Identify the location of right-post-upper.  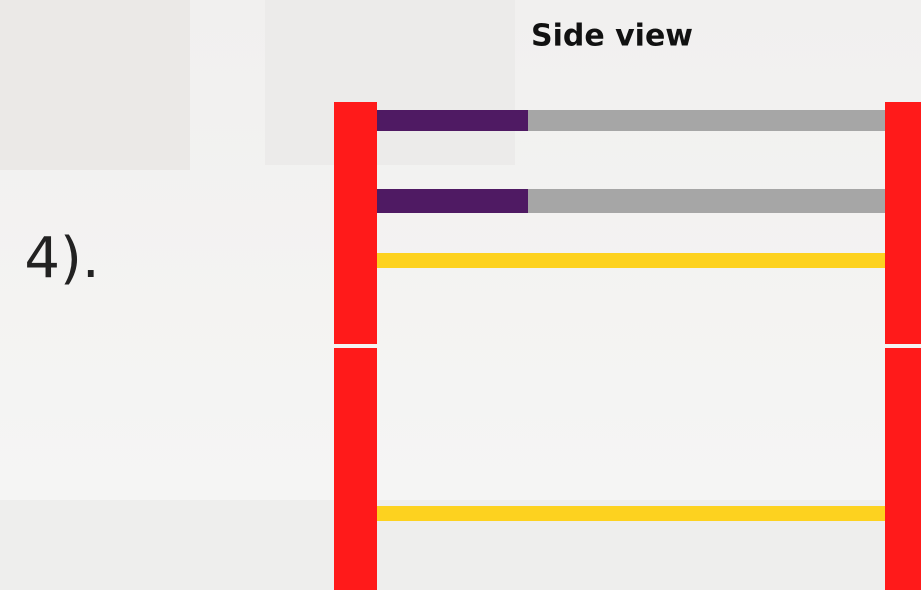
(903, 223).